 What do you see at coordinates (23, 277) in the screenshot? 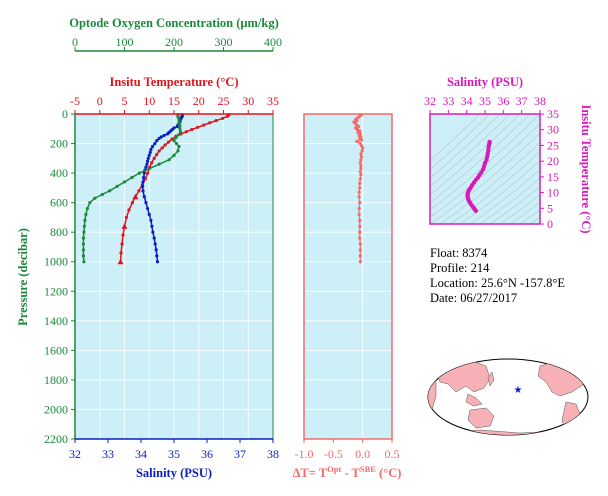
I see `pressure-axis-title: Pressure (decibar)` at bounding box center [23, 277].